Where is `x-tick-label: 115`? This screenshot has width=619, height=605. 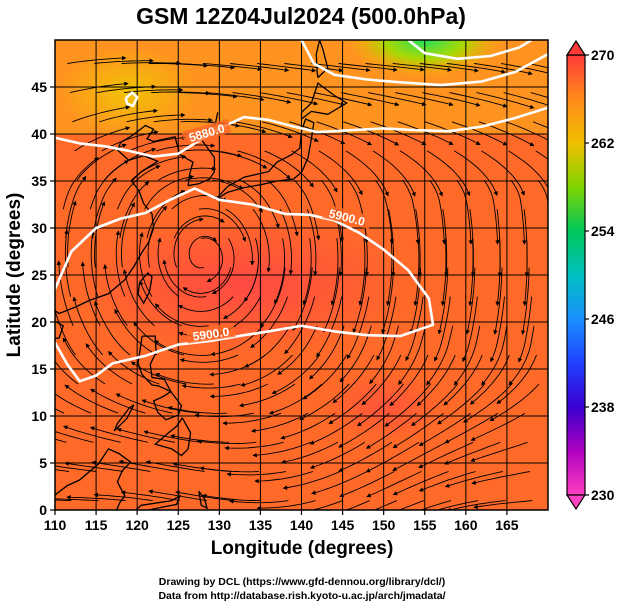
x-tick-label: 115 is located at coordinates (96, 525).